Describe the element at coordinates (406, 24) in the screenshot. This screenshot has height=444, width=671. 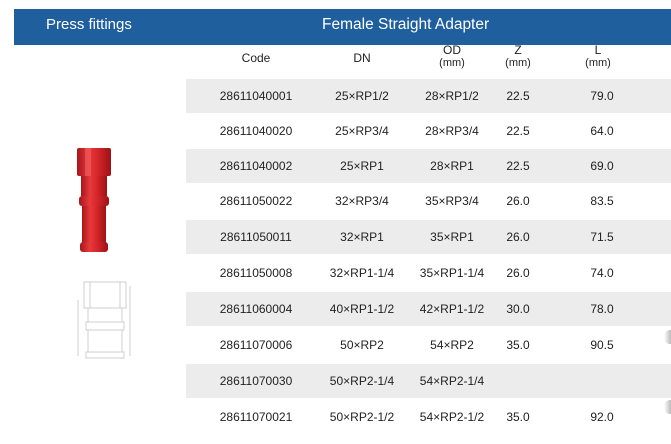
I see `product-title: Female Straight Adapter` at that location.